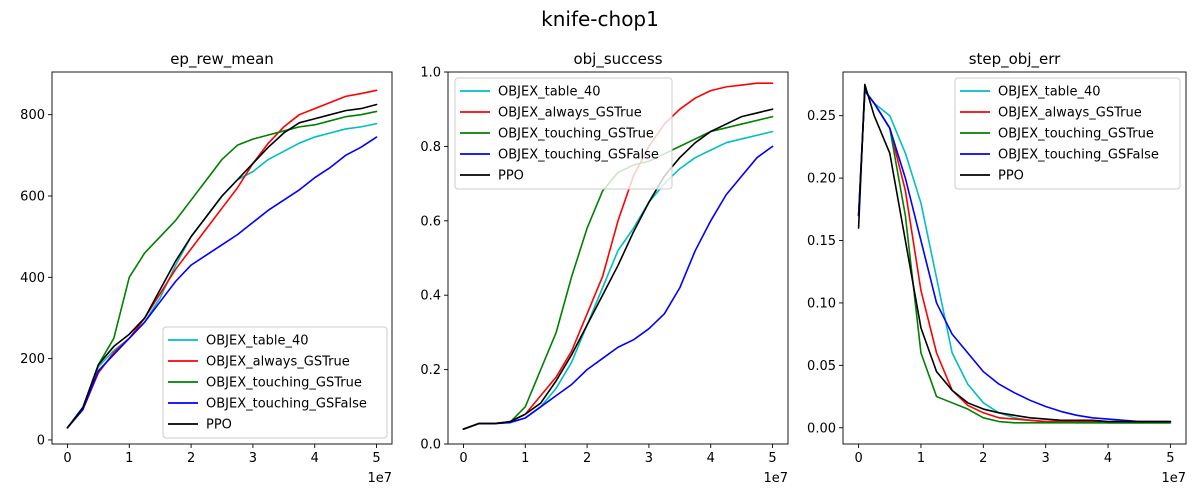 The width and height of the screenshot is (1200, 500). I want to click on y-tick-label: 400, so click(32, 278).